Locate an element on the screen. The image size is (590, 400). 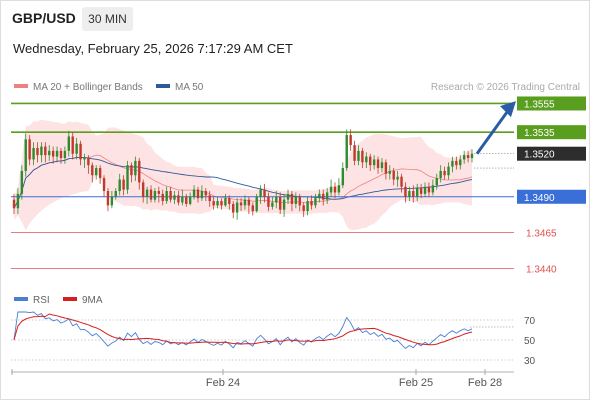
pivot-label-box is located at coordinates (551, 196).